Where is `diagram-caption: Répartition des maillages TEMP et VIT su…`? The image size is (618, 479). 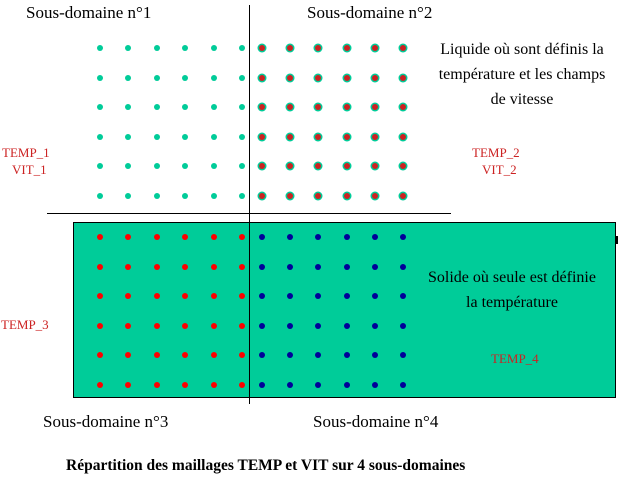 diagram-caption: Répartition des maillages TEMP et VIT su… is located at coordinates (266, 465).